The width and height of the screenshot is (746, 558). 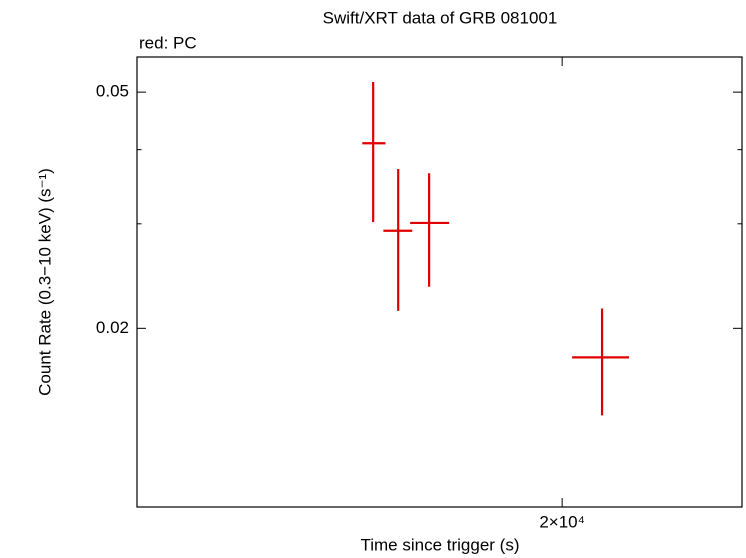 I want to click on chart-subtitle: red: PC, so click(x=168, y=42).